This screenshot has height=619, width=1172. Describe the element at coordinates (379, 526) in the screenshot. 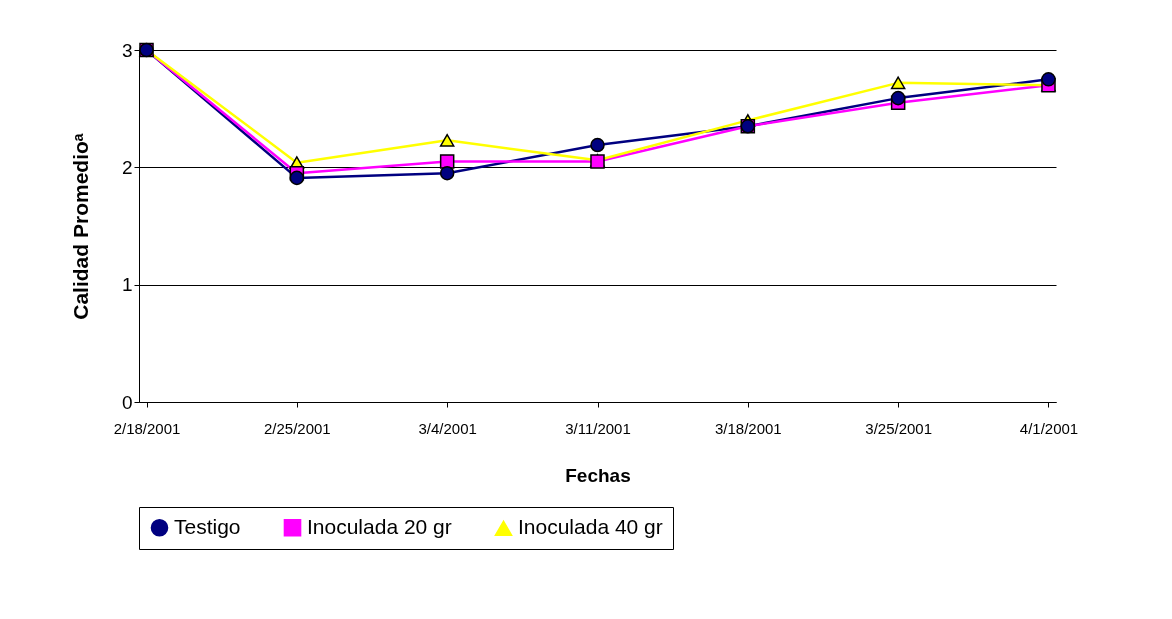

I see `legend-label: Inoculada 20 gr` at that location.